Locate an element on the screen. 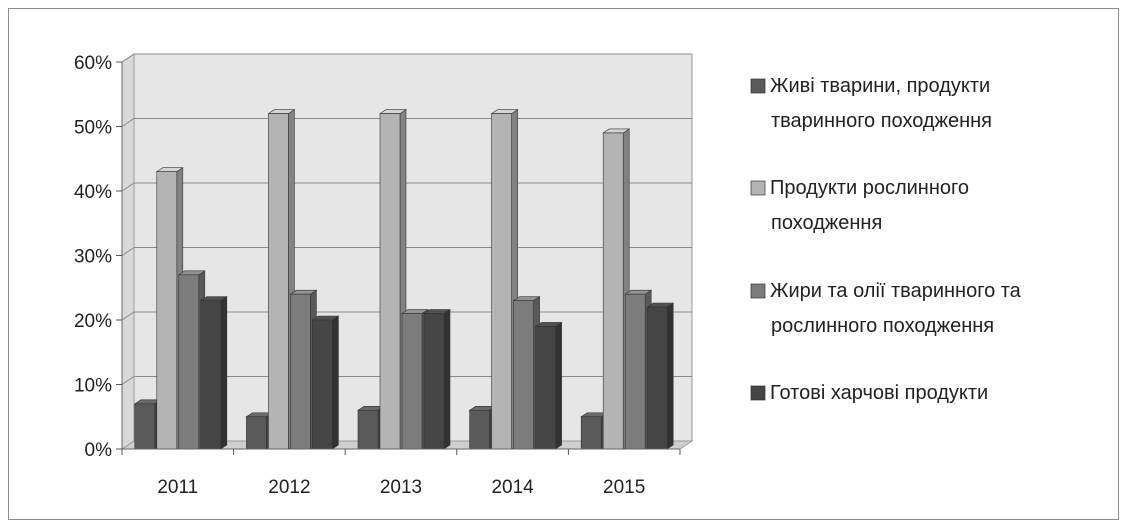  gridline is located at coordinates (406, 58).